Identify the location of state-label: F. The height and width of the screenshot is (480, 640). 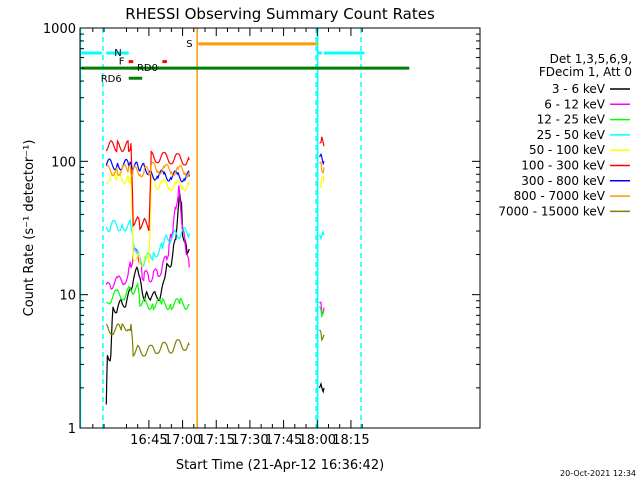
(122, 62).